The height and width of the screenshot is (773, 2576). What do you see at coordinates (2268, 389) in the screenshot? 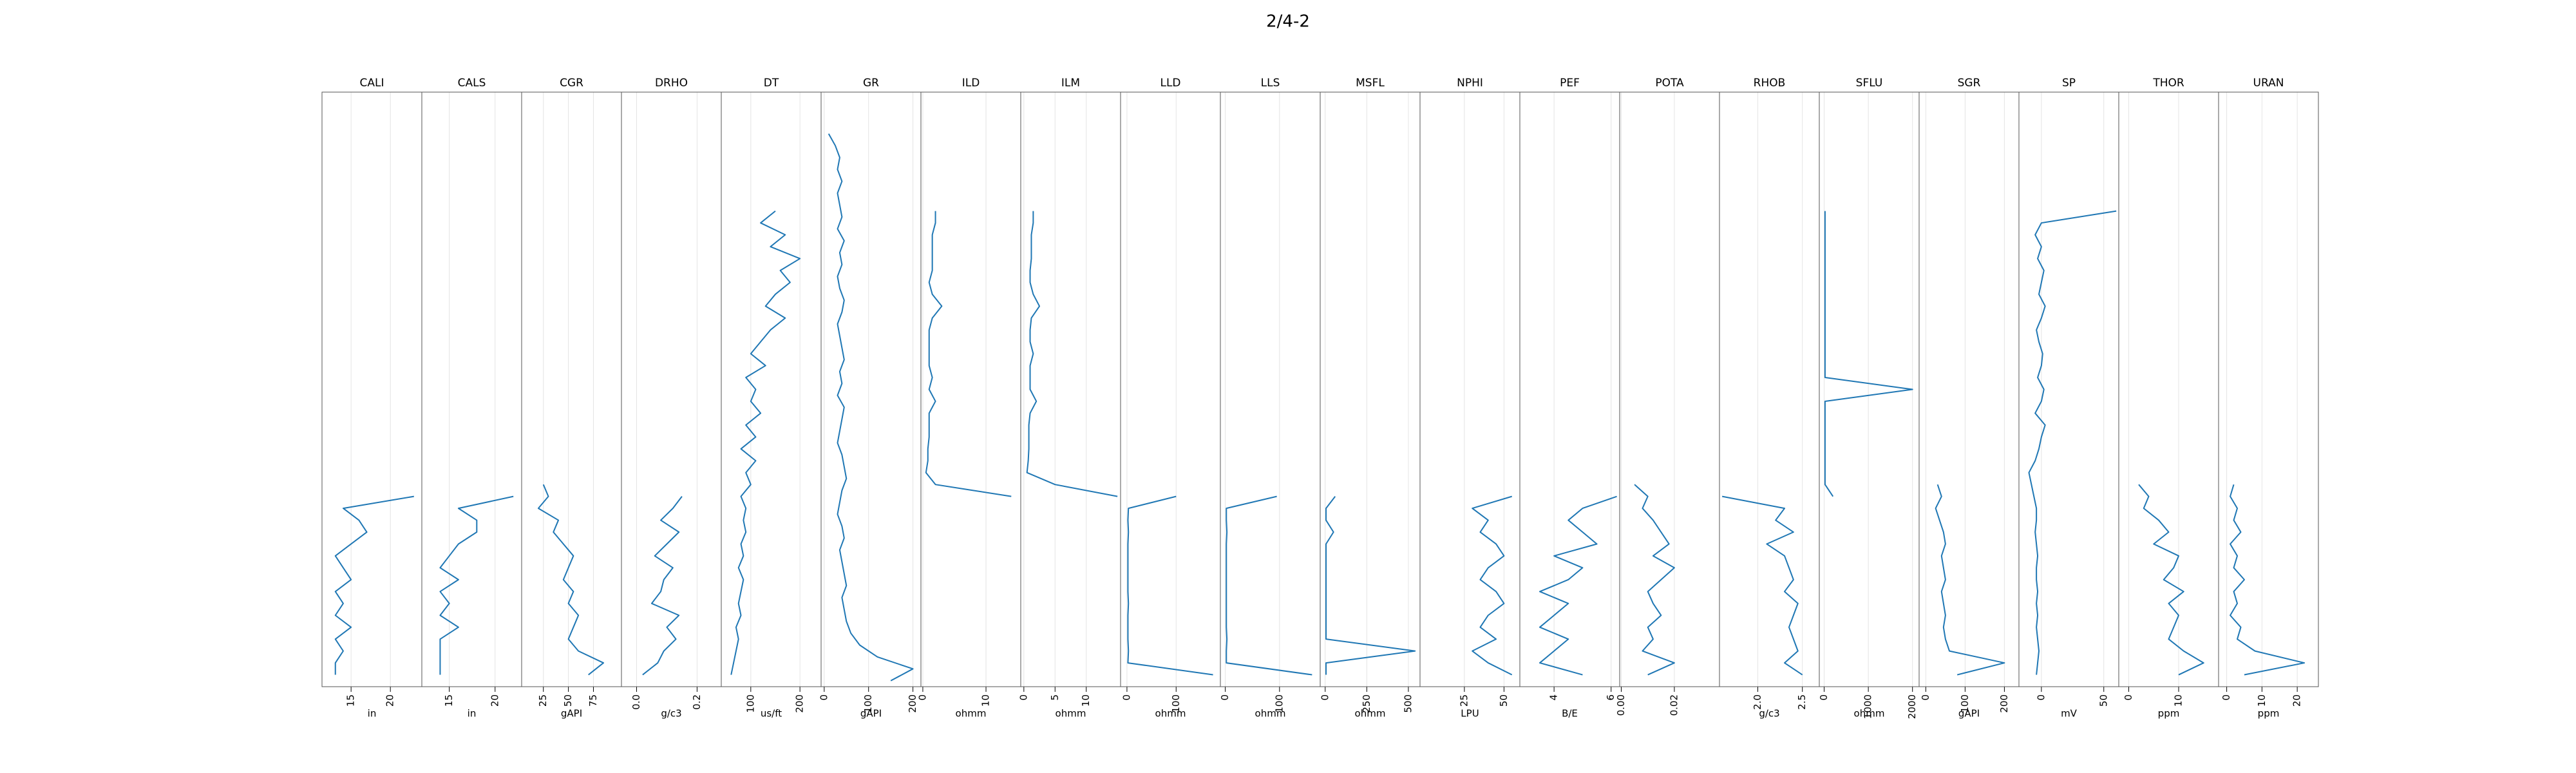
I see `track-frame` at bounding box center [2268, 389].